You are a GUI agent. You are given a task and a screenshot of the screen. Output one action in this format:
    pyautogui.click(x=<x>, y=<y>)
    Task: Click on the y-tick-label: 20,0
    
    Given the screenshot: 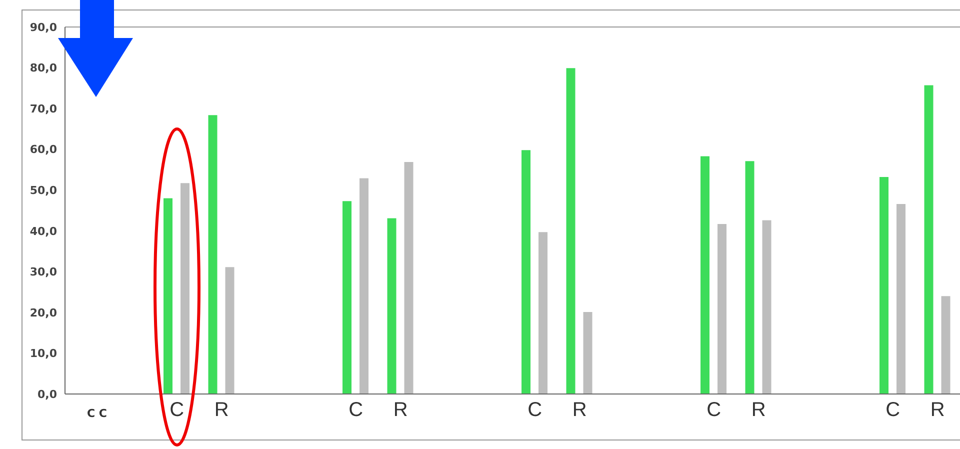 What is the action you would take?
    pyautogui.click(x=44, y=313)
    